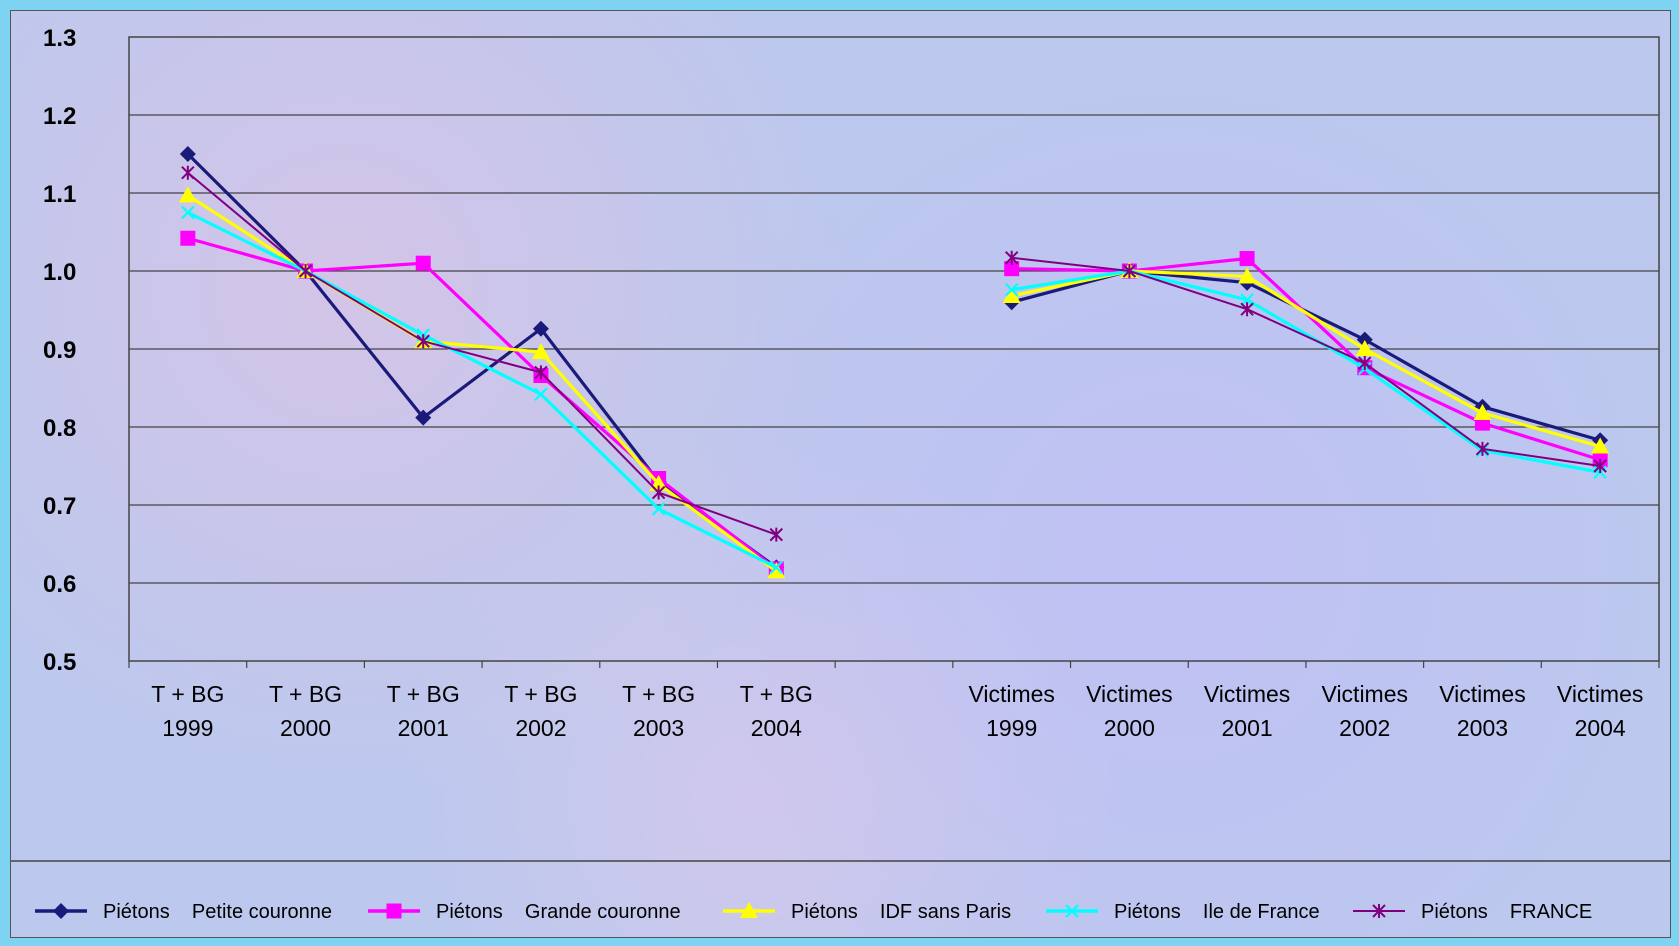 Image resolution: width=1679 pixels, height=946 pixels. Describe the element at coordinates (59, 506) in the screenshot. I see `y-tick-label: 0.7` at that location.